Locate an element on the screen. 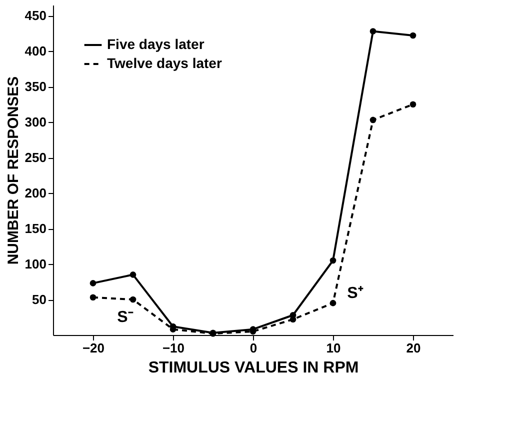  y-tick-label: 50 is located at coordinates (39, 300).